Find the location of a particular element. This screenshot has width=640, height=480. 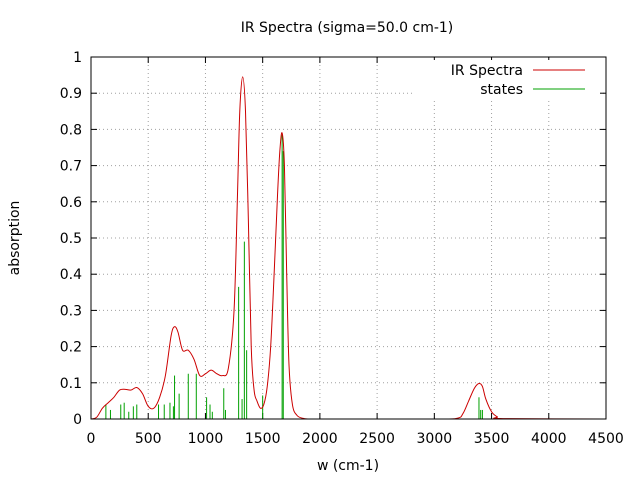

x-tick-label: 0 is located at coordinates (91, 439).